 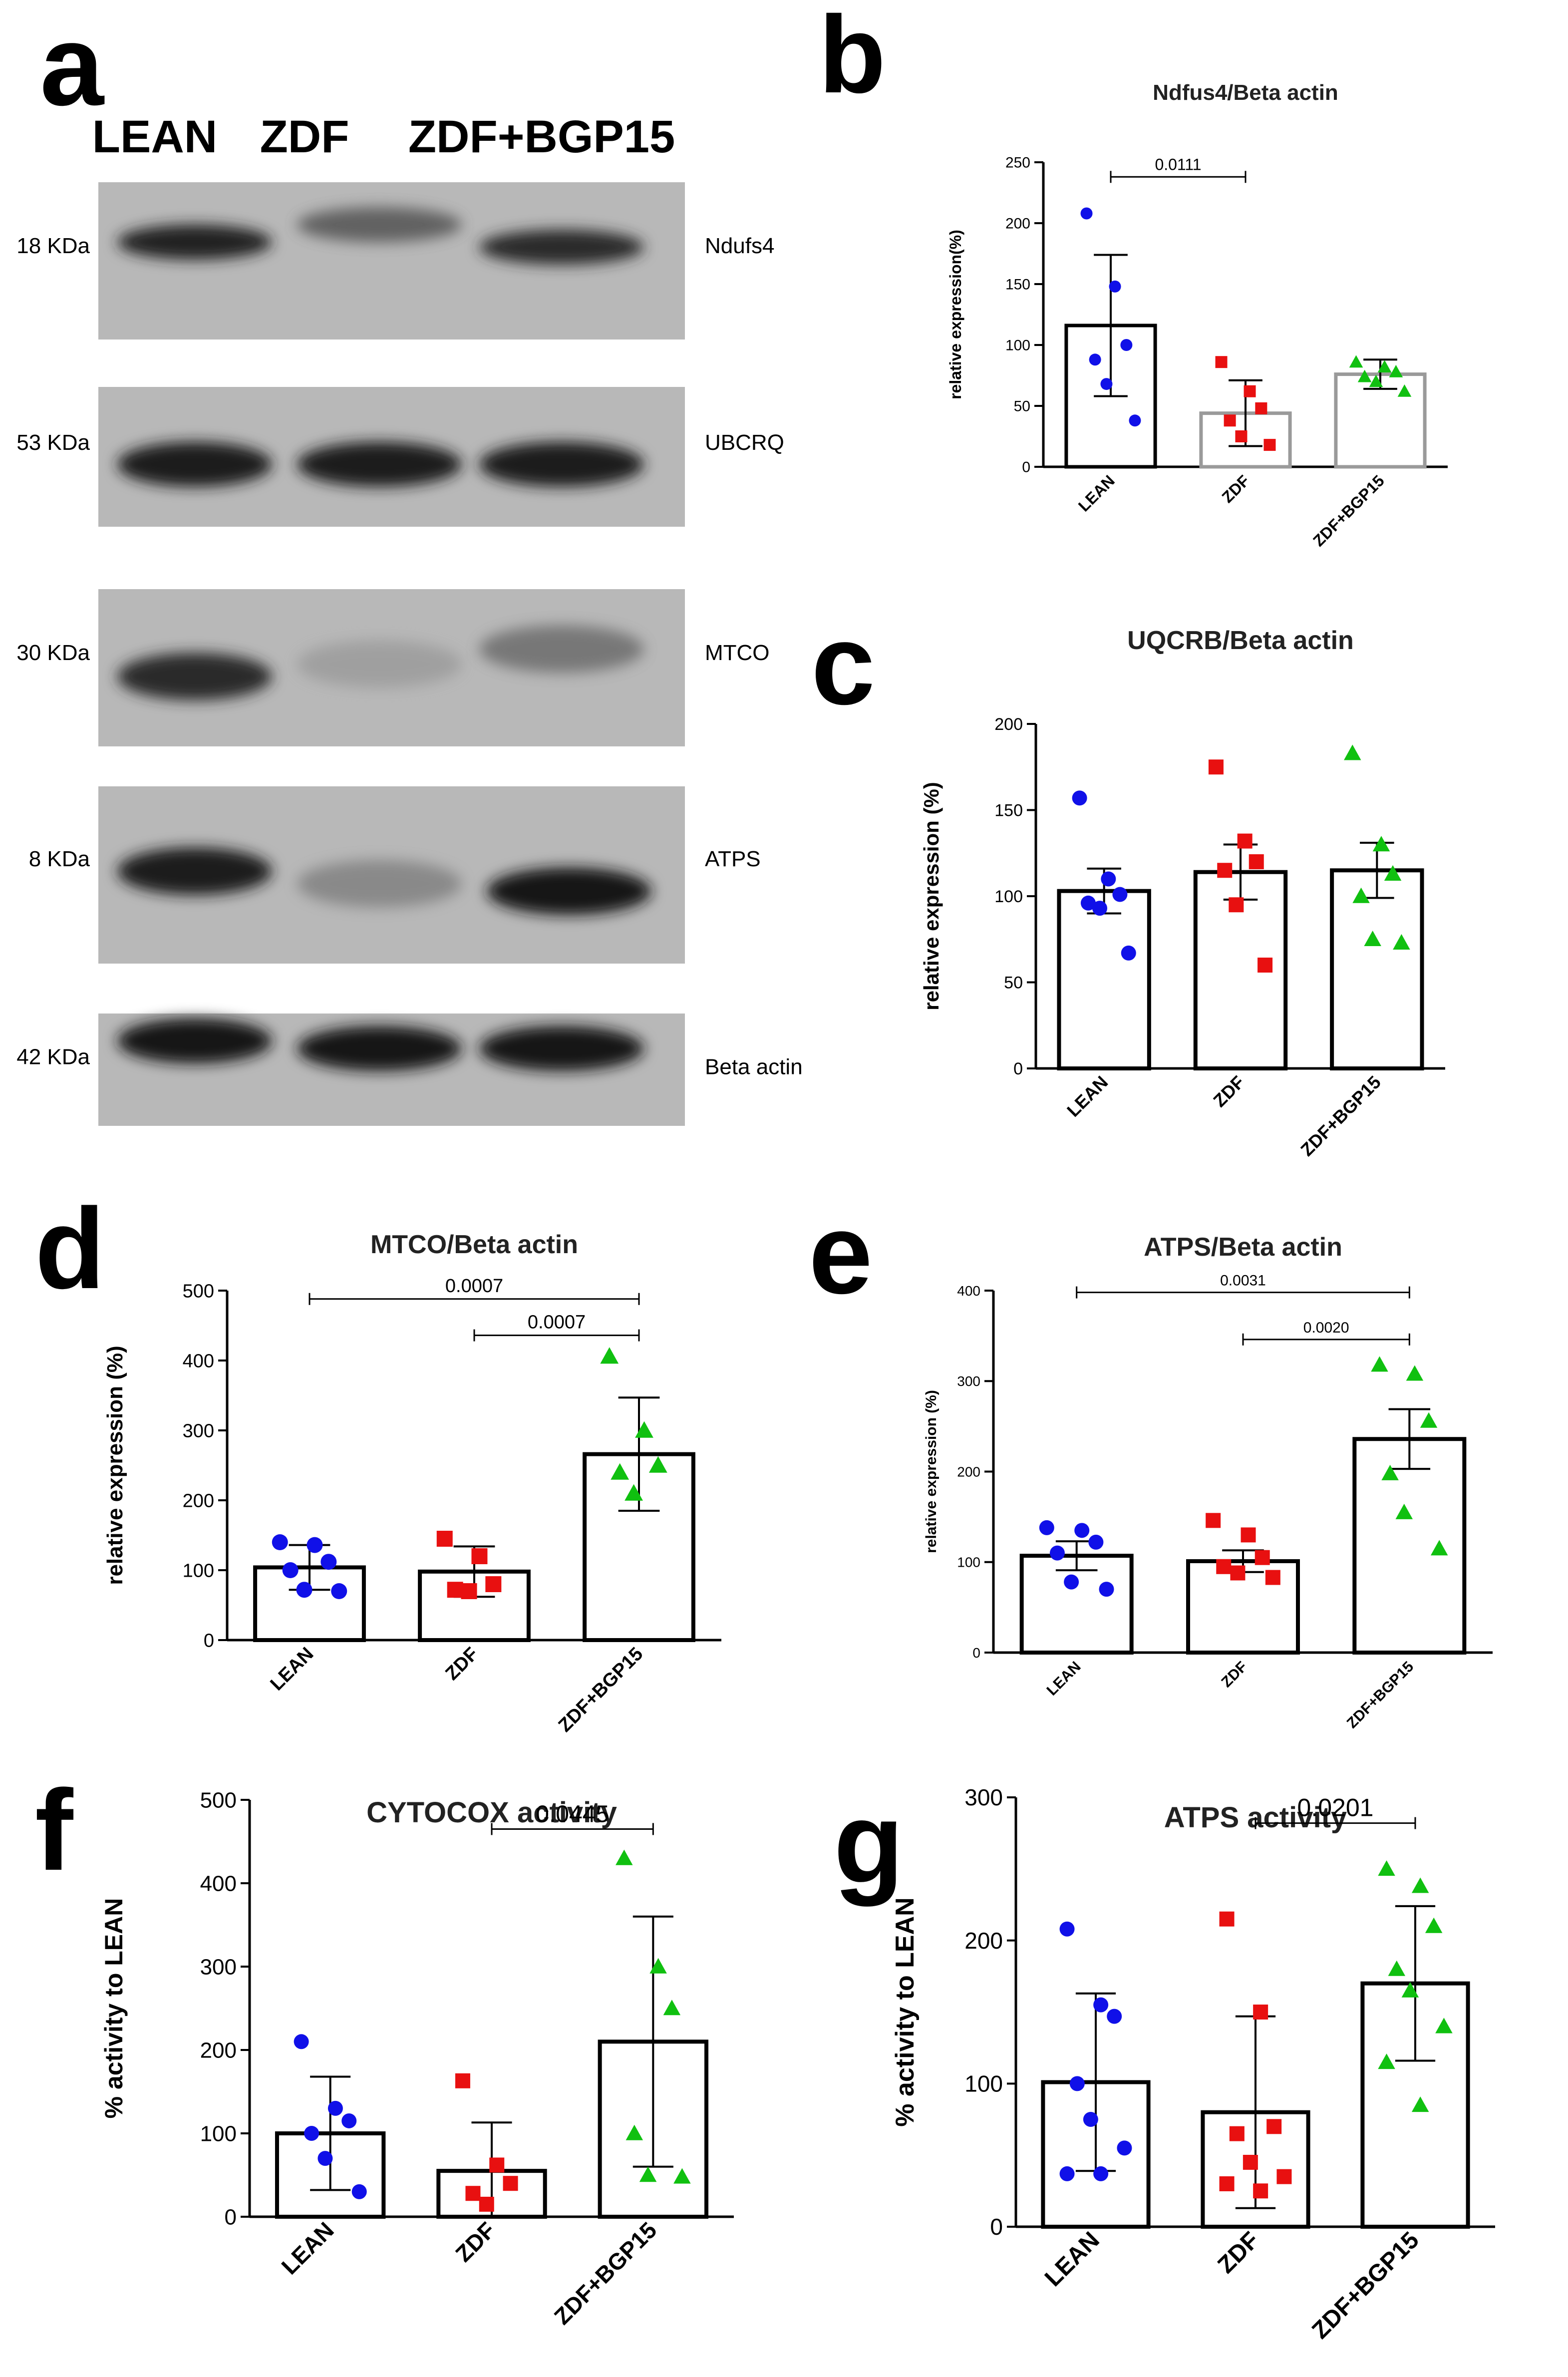 I want to click on y-tick-label: 200, so click(x=219, y=2050).